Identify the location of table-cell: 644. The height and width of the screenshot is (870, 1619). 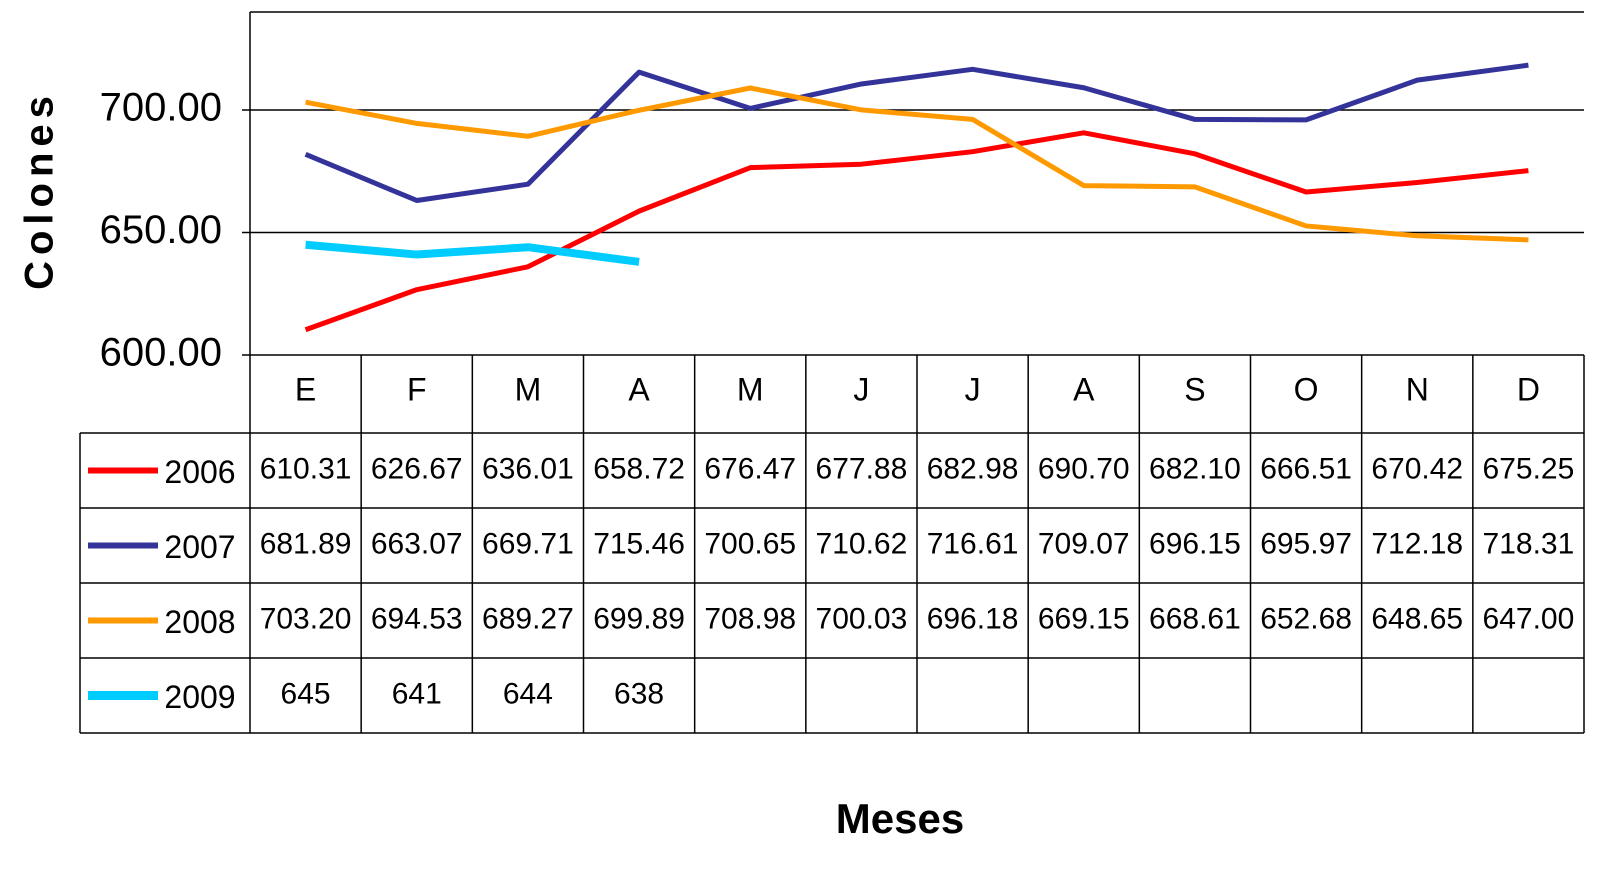
(528, 693).